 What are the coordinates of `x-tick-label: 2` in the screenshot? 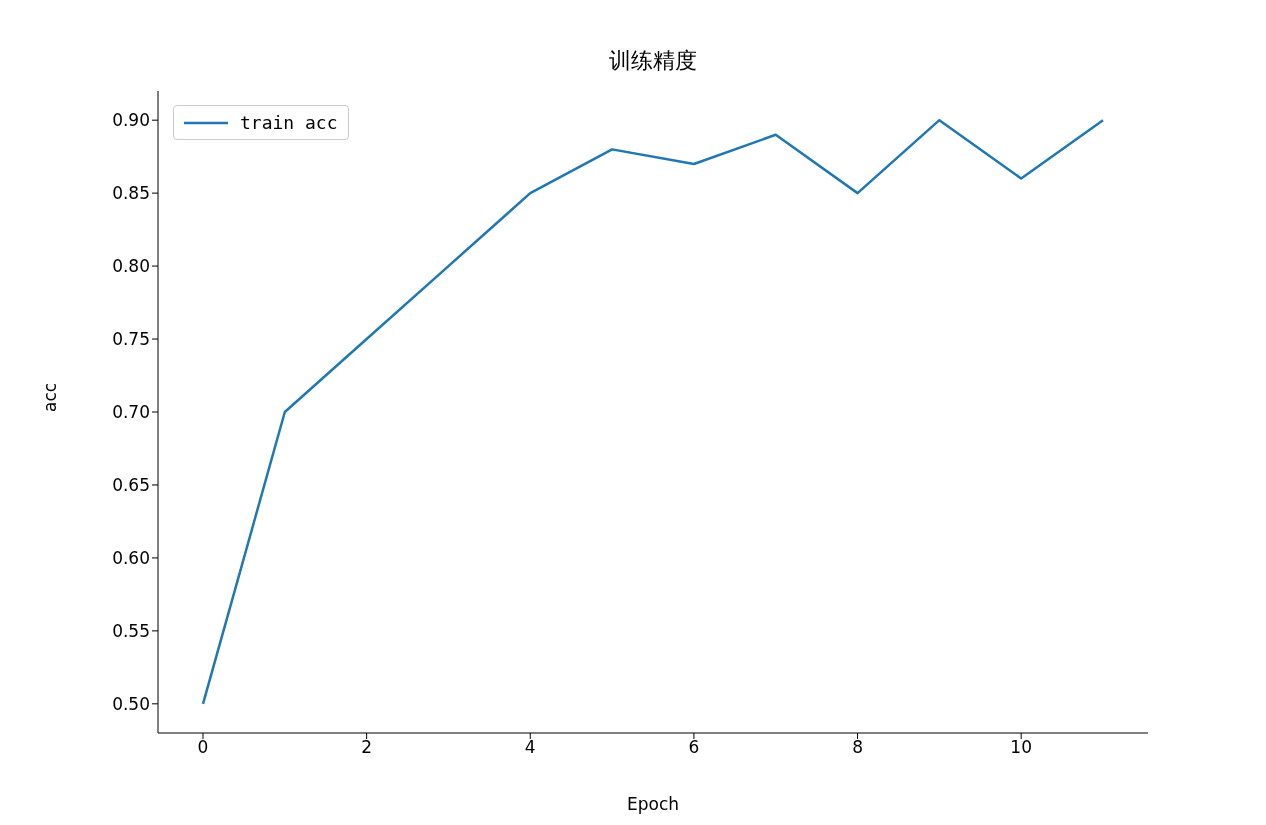 It's located at (367, 747).